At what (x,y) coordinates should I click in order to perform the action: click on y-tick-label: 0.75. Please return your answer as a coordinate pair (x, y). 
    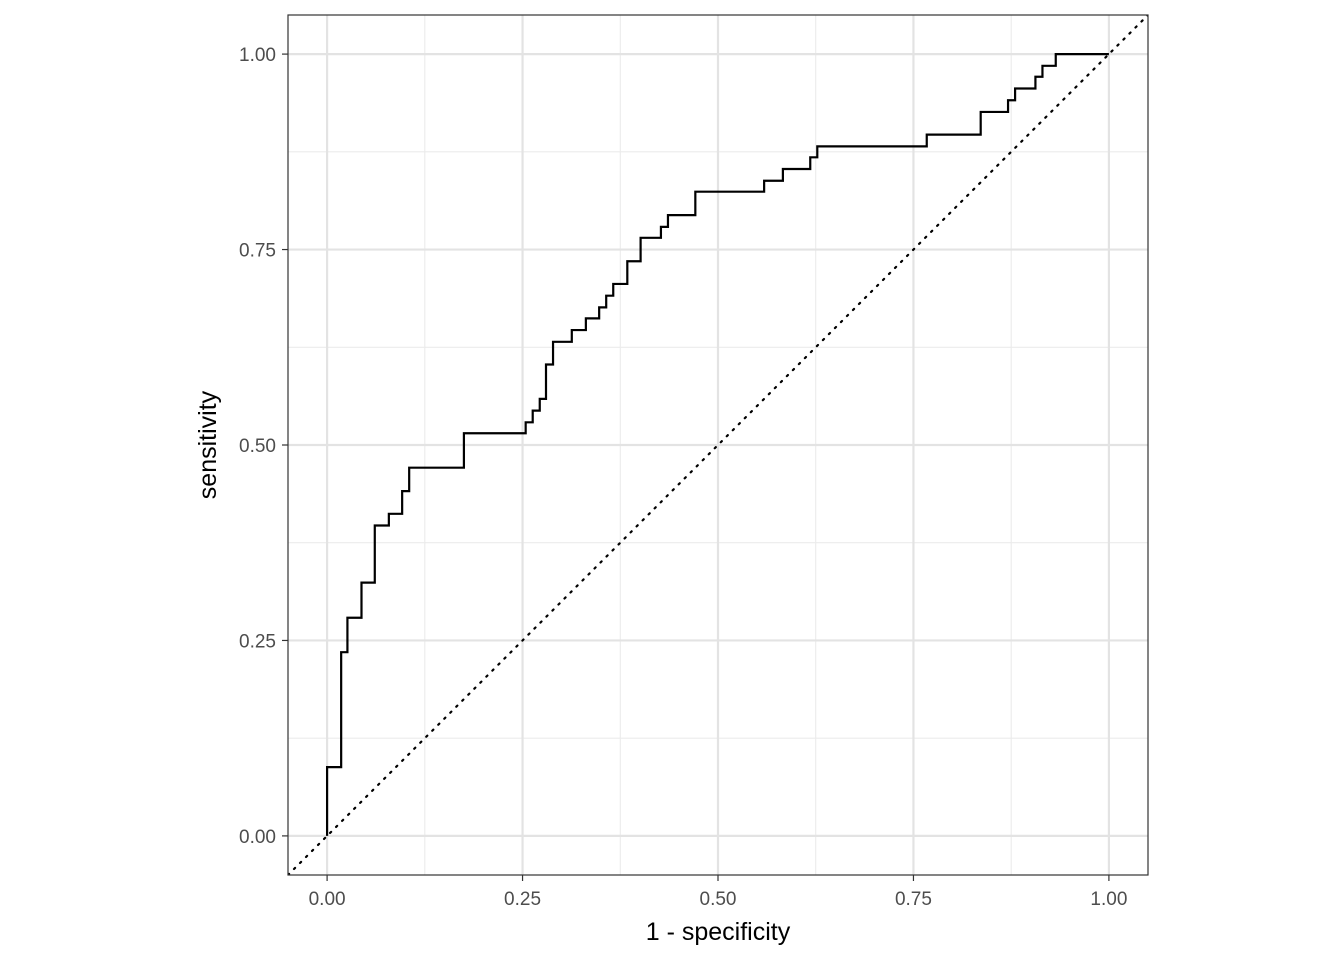
    Looking at the image, I should click on (257, 251).